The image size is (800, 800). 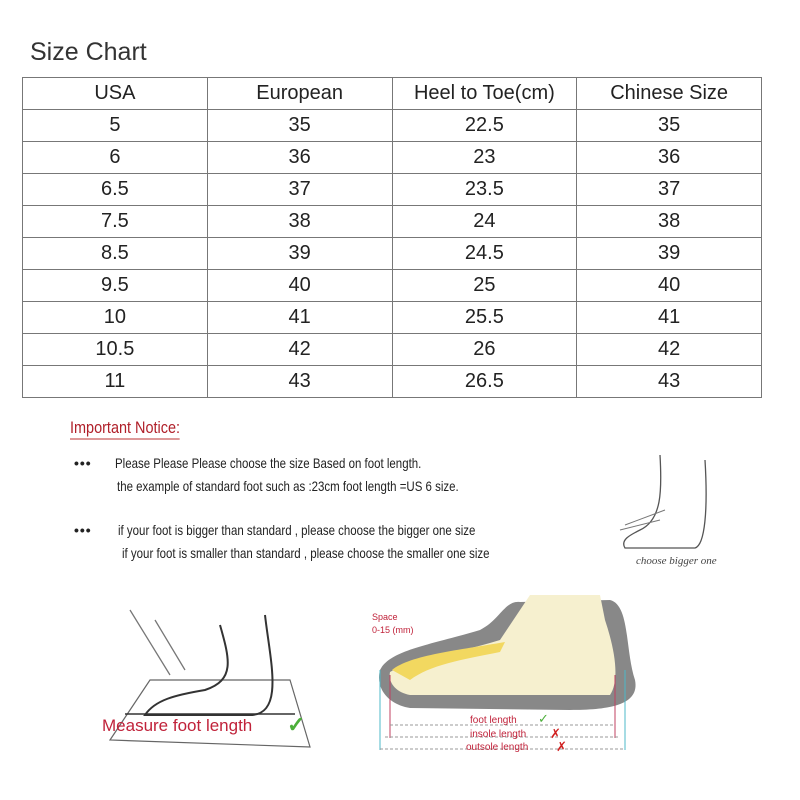 I want to click on table-cell: 26.5, so click(x=484, y=381).